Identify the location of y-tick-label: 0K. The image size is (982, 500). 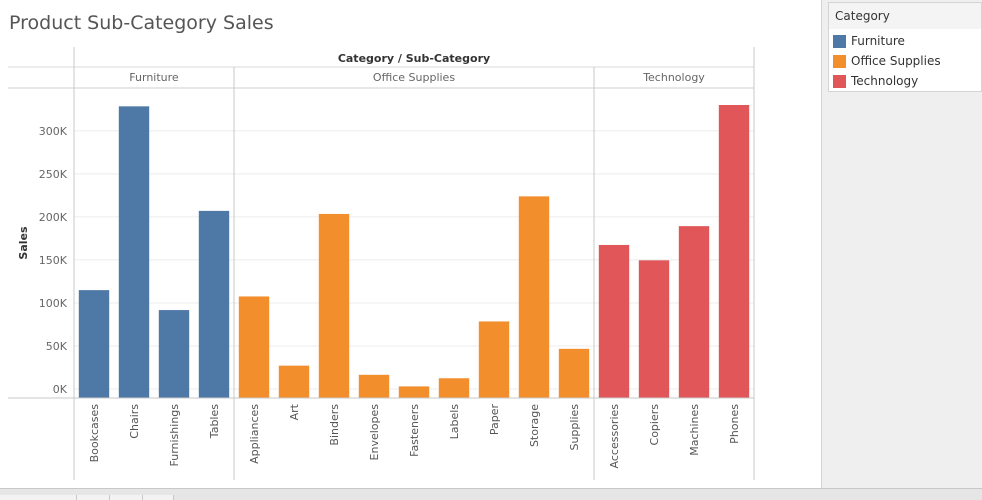
(60, 389).